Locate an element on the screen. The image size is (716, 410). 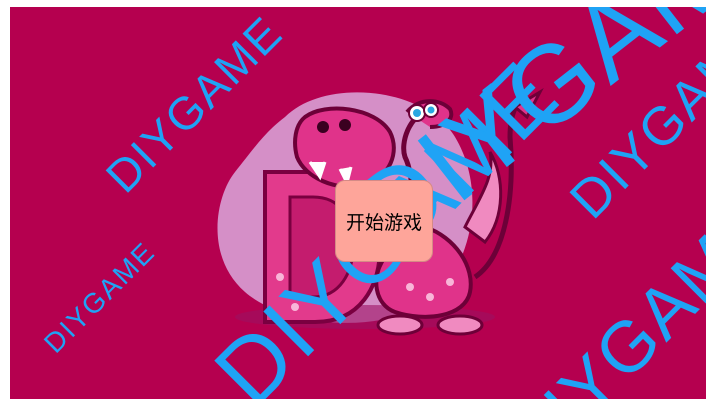
watermark-text: DIYGAME is located at coordinates (100, 297).